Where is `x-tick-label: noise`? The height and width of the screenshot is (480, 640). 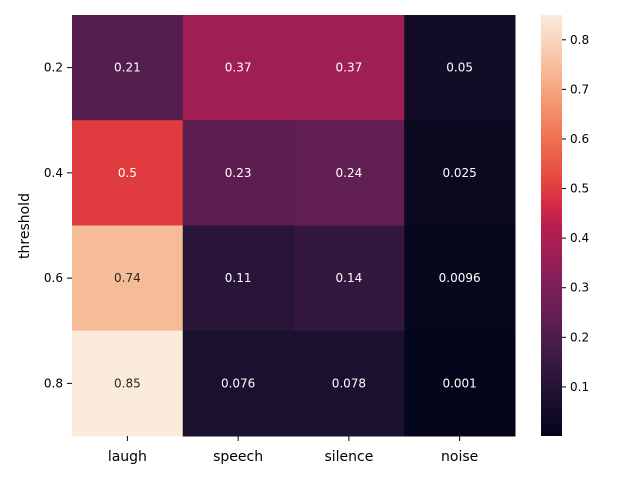
x-tick-label: noise is located at coordinates (459, 457).